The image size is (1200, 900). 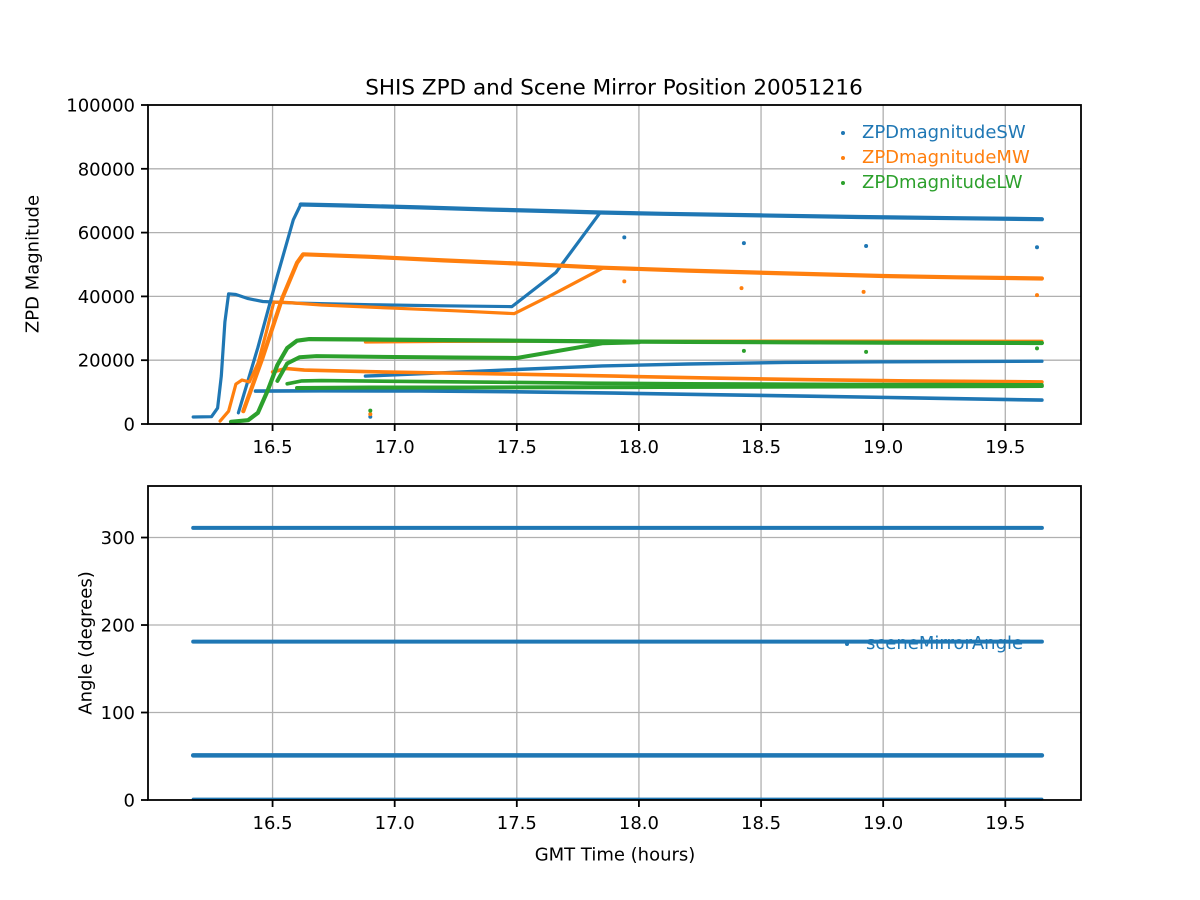 I want to click on legend-entry-zpd-mw: ZPDmagnitudeMW, so click(x=935, y=157).